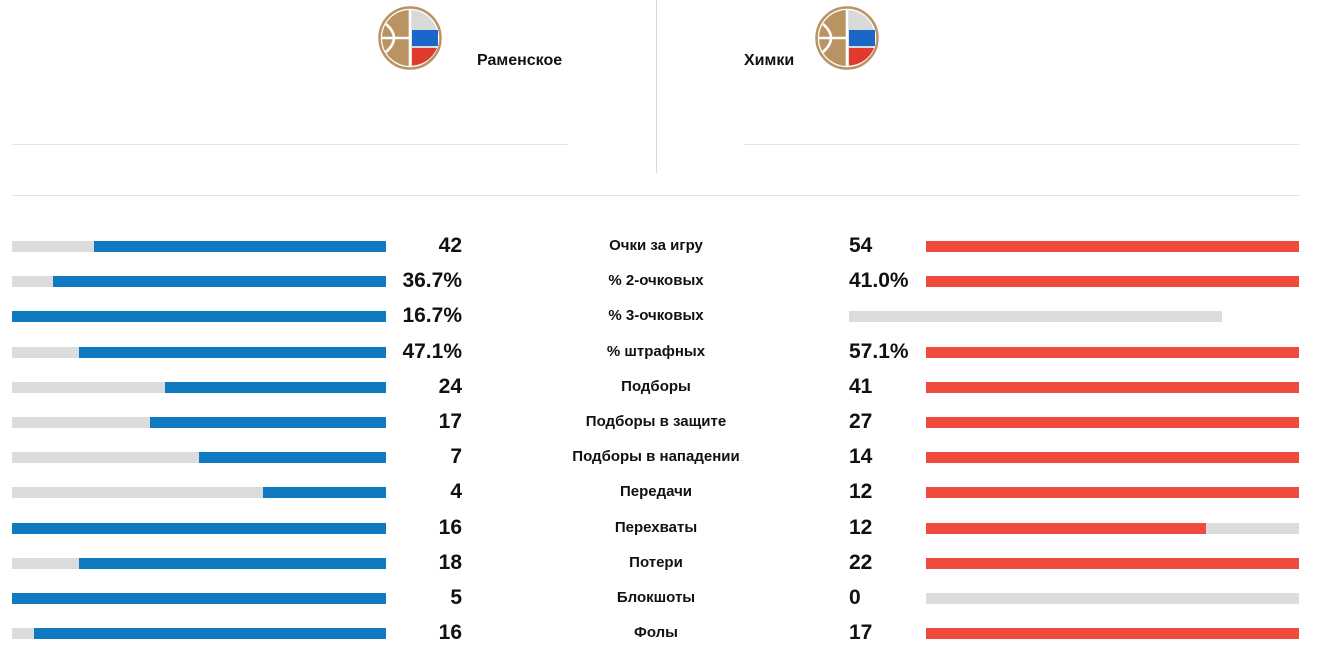  What do you see at coordinates (861, 421) in the screenshot?
I see `away-stat-value: 27` at bounding box center [861, 421].